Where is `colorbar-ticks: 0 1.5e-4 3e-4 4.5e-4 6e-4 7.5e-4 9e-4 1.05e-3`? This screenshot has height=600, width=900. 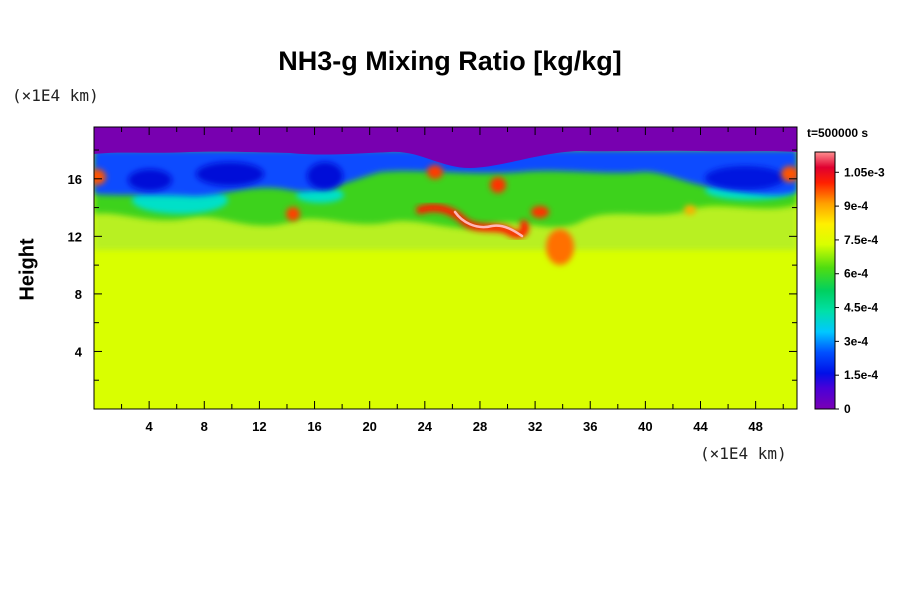
colorbar-ticks: 0 1.5e-4 3e-4 4.5e-4 6e-4 7.5e-4 9e-4 1.05e-3 is located at coordinates (860, 290).